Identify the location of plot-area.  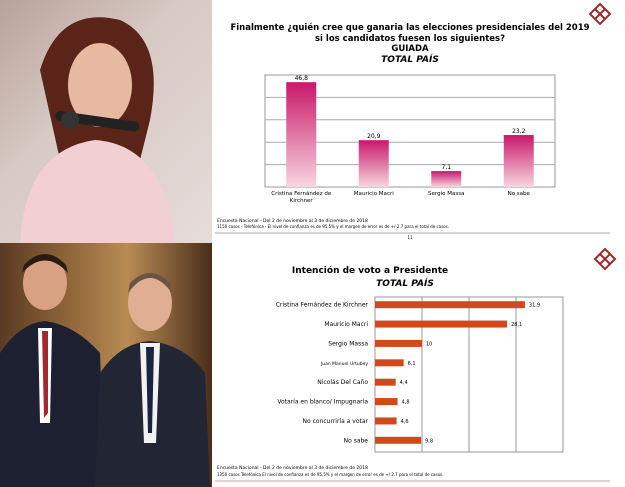
(410, 131).